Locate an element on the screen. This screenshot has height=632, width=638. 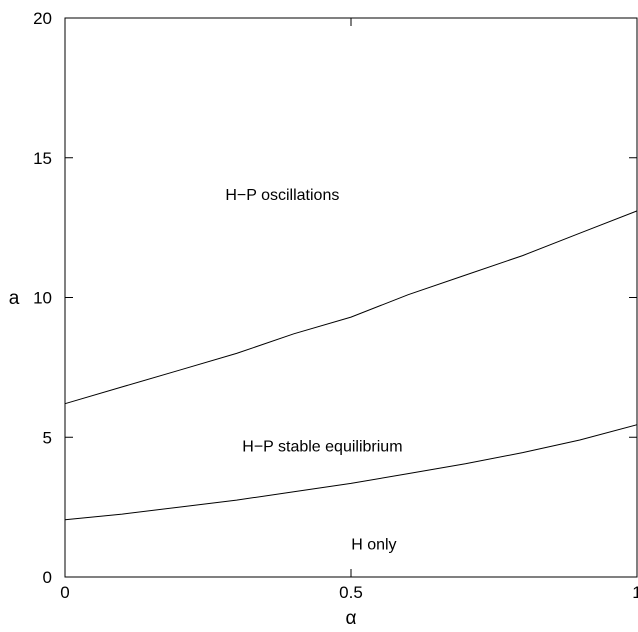
region-label: H−P stable equilibrium is located at coordinates (322, 447).